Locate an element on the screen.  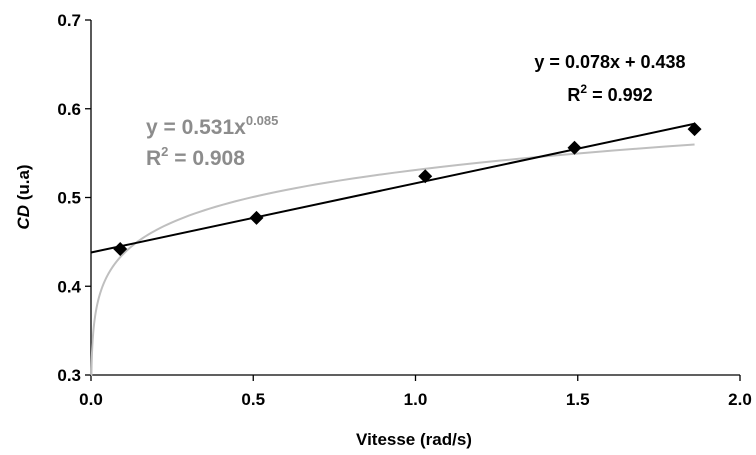
linear-r2-label: R is located at coordinates (573, 95).